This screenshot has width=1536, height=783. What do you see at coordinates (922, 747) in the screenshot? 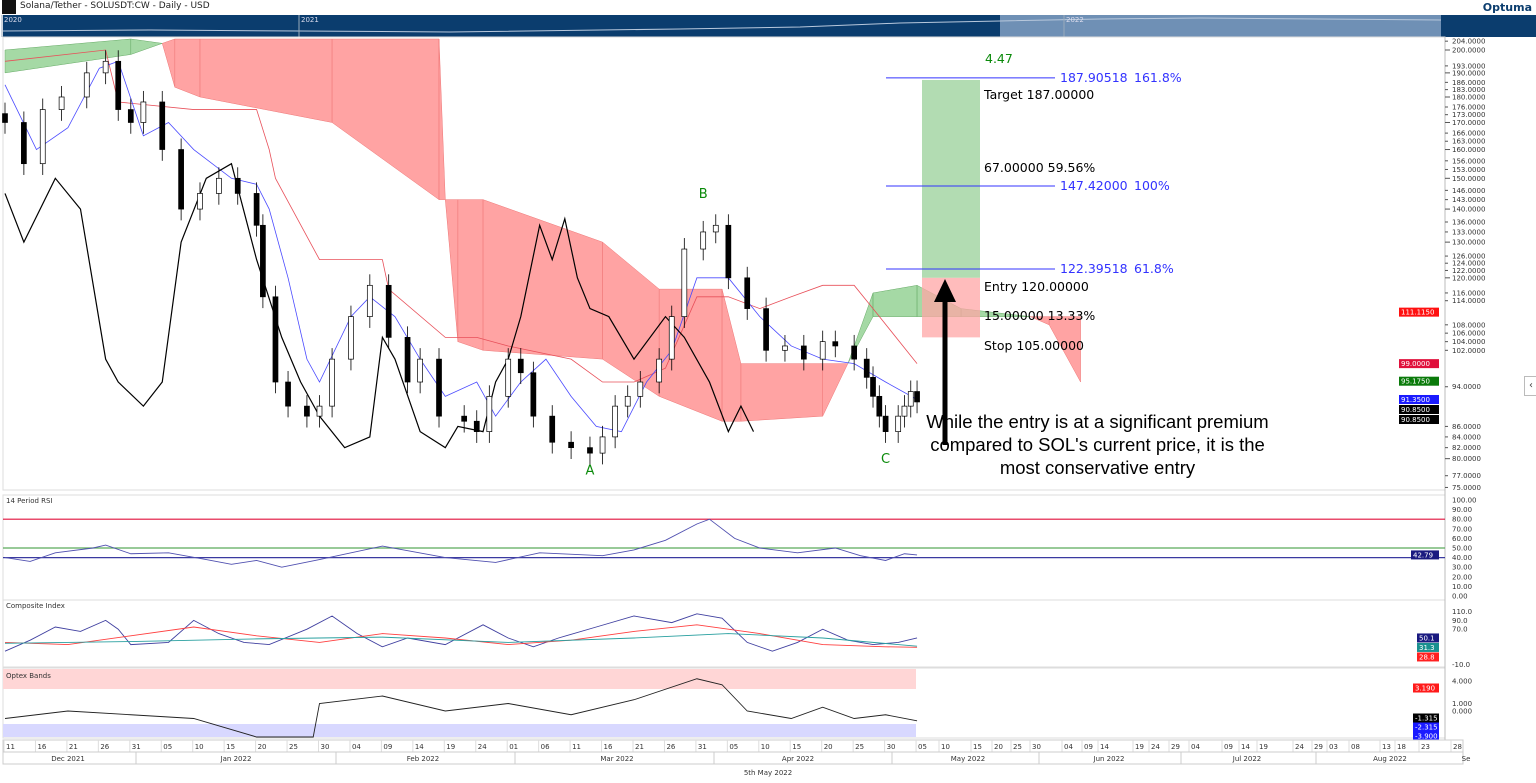
I see `date-tick-label: 05` at bounding box center [922, 747].